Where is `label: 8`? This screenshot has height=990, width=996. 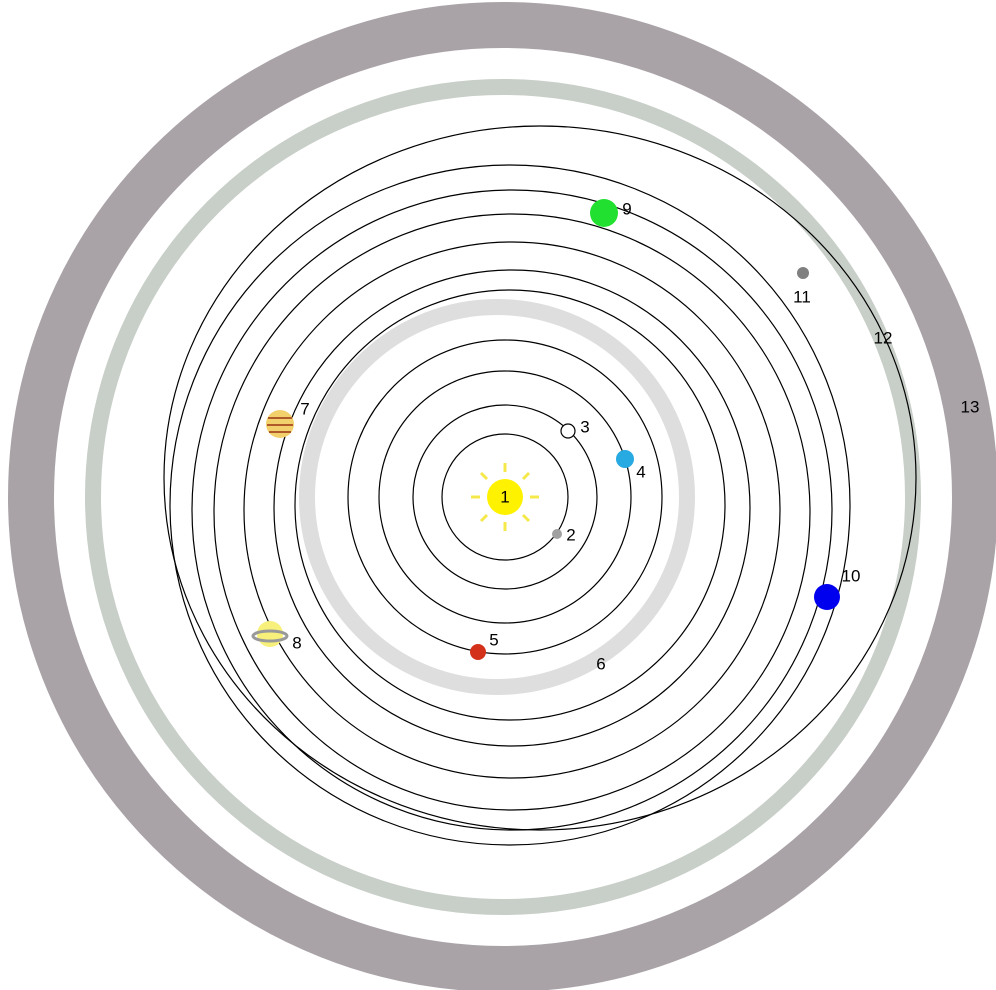 label: 8 is located at coordinates (296, 642).